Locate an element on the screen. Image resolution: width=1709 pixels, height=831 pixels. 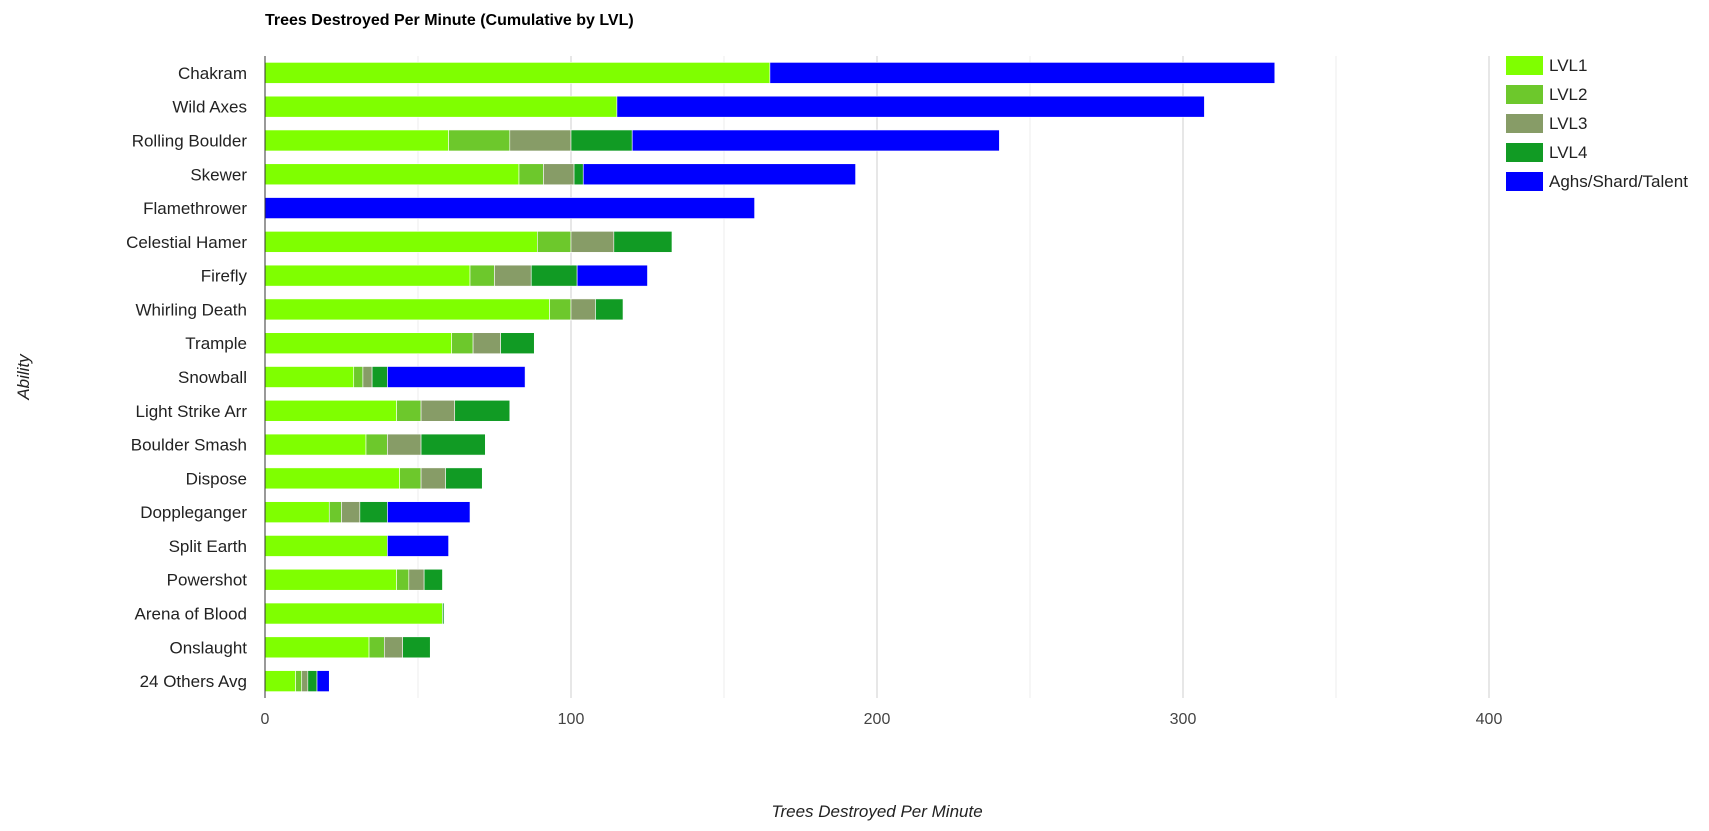
legend-label-lvl2: LVL2 is located at coordinates (1568, 94).